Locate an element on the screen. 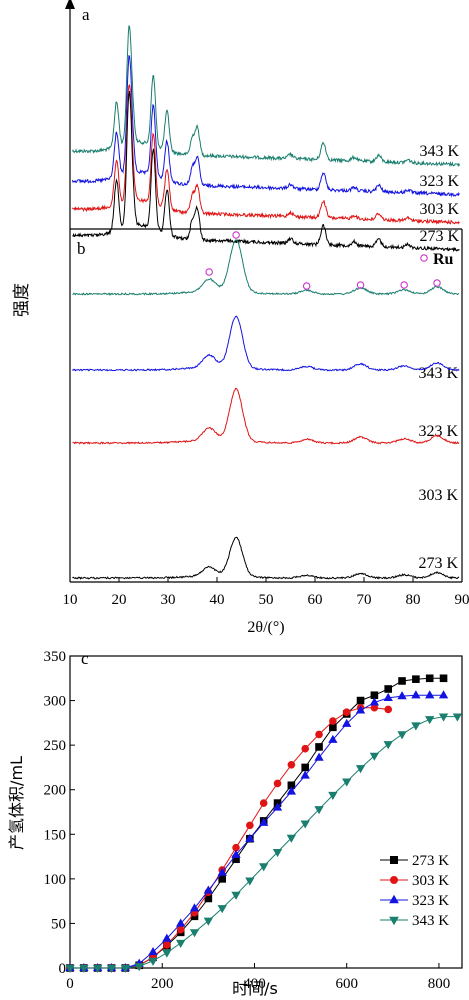 This screenshot has width=469, height=1000. panel-c-y-tick-label: 50 is located at coordinates (58, 924).